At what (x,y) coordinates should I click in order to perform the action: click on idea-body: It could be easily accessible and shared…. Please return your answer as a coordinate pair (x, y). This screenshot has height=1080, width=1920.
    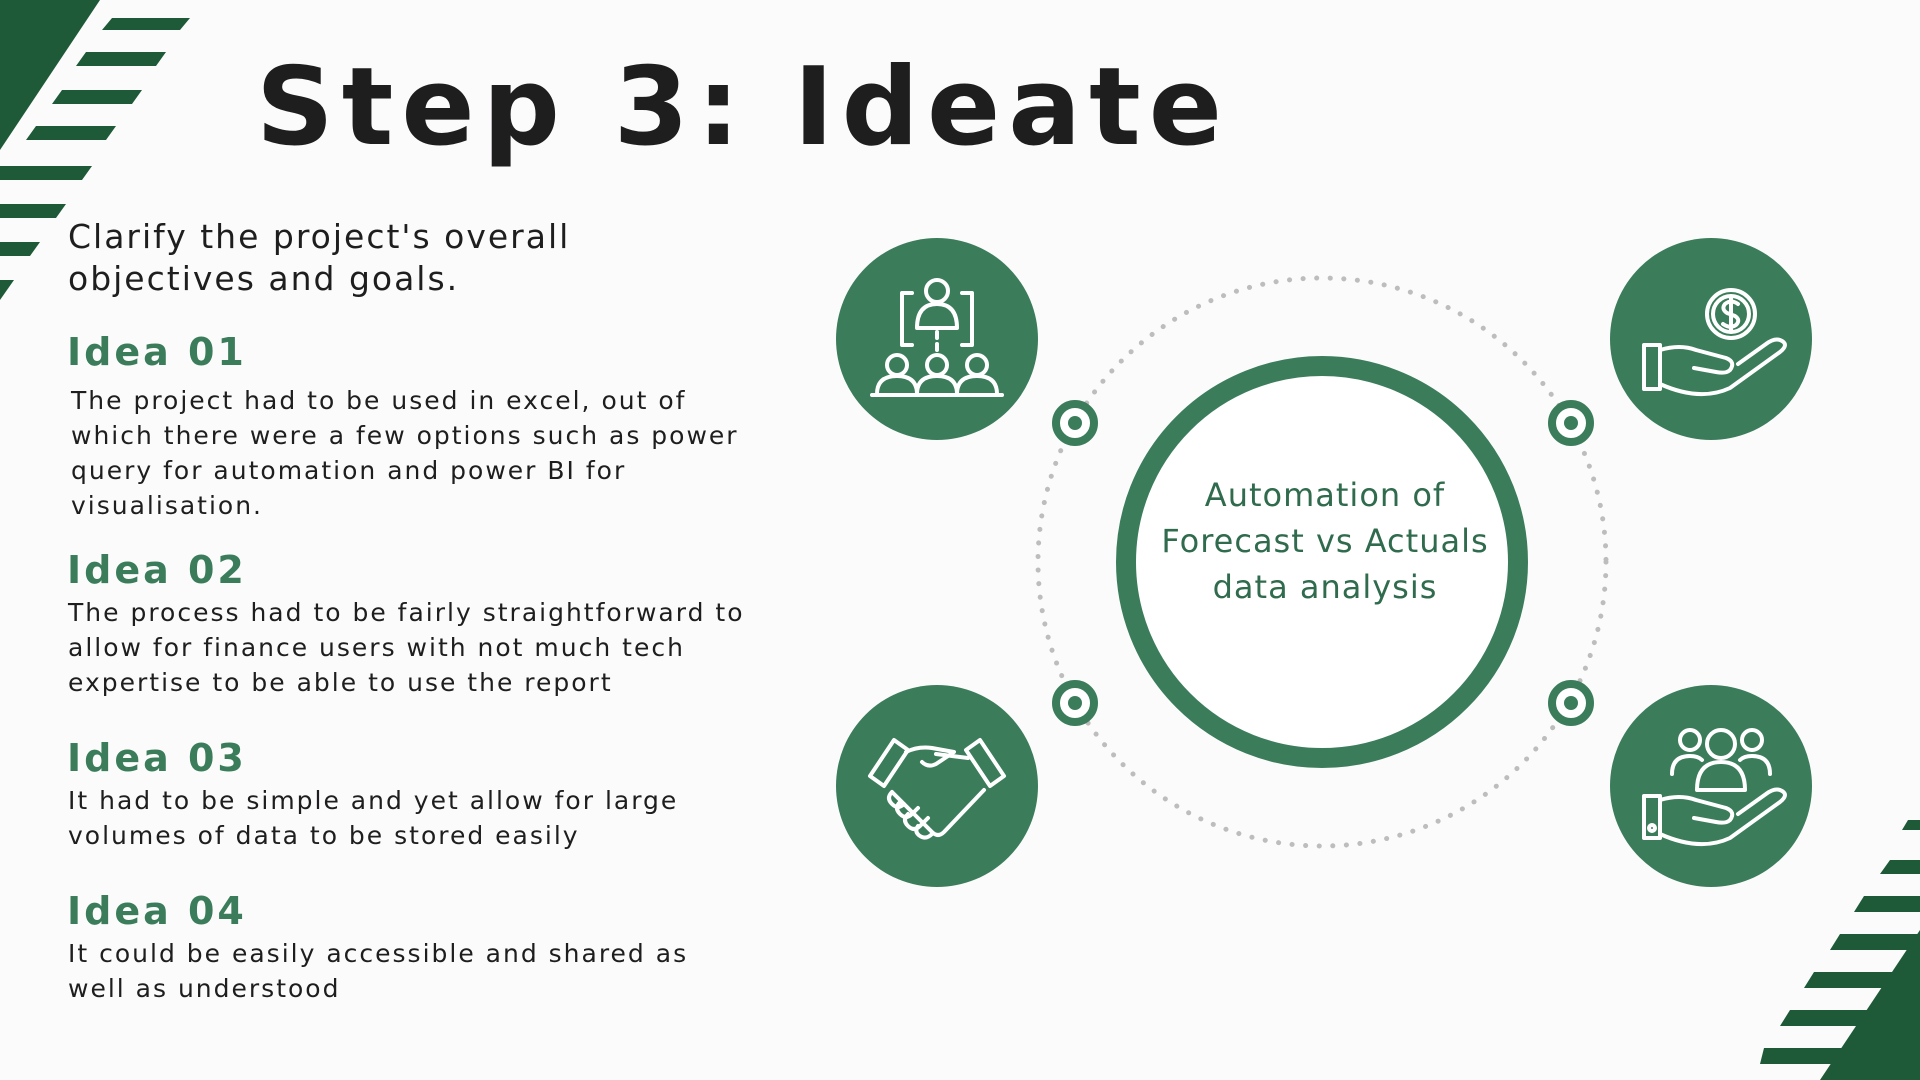
    Looking at the image, I should click on (378, 971).